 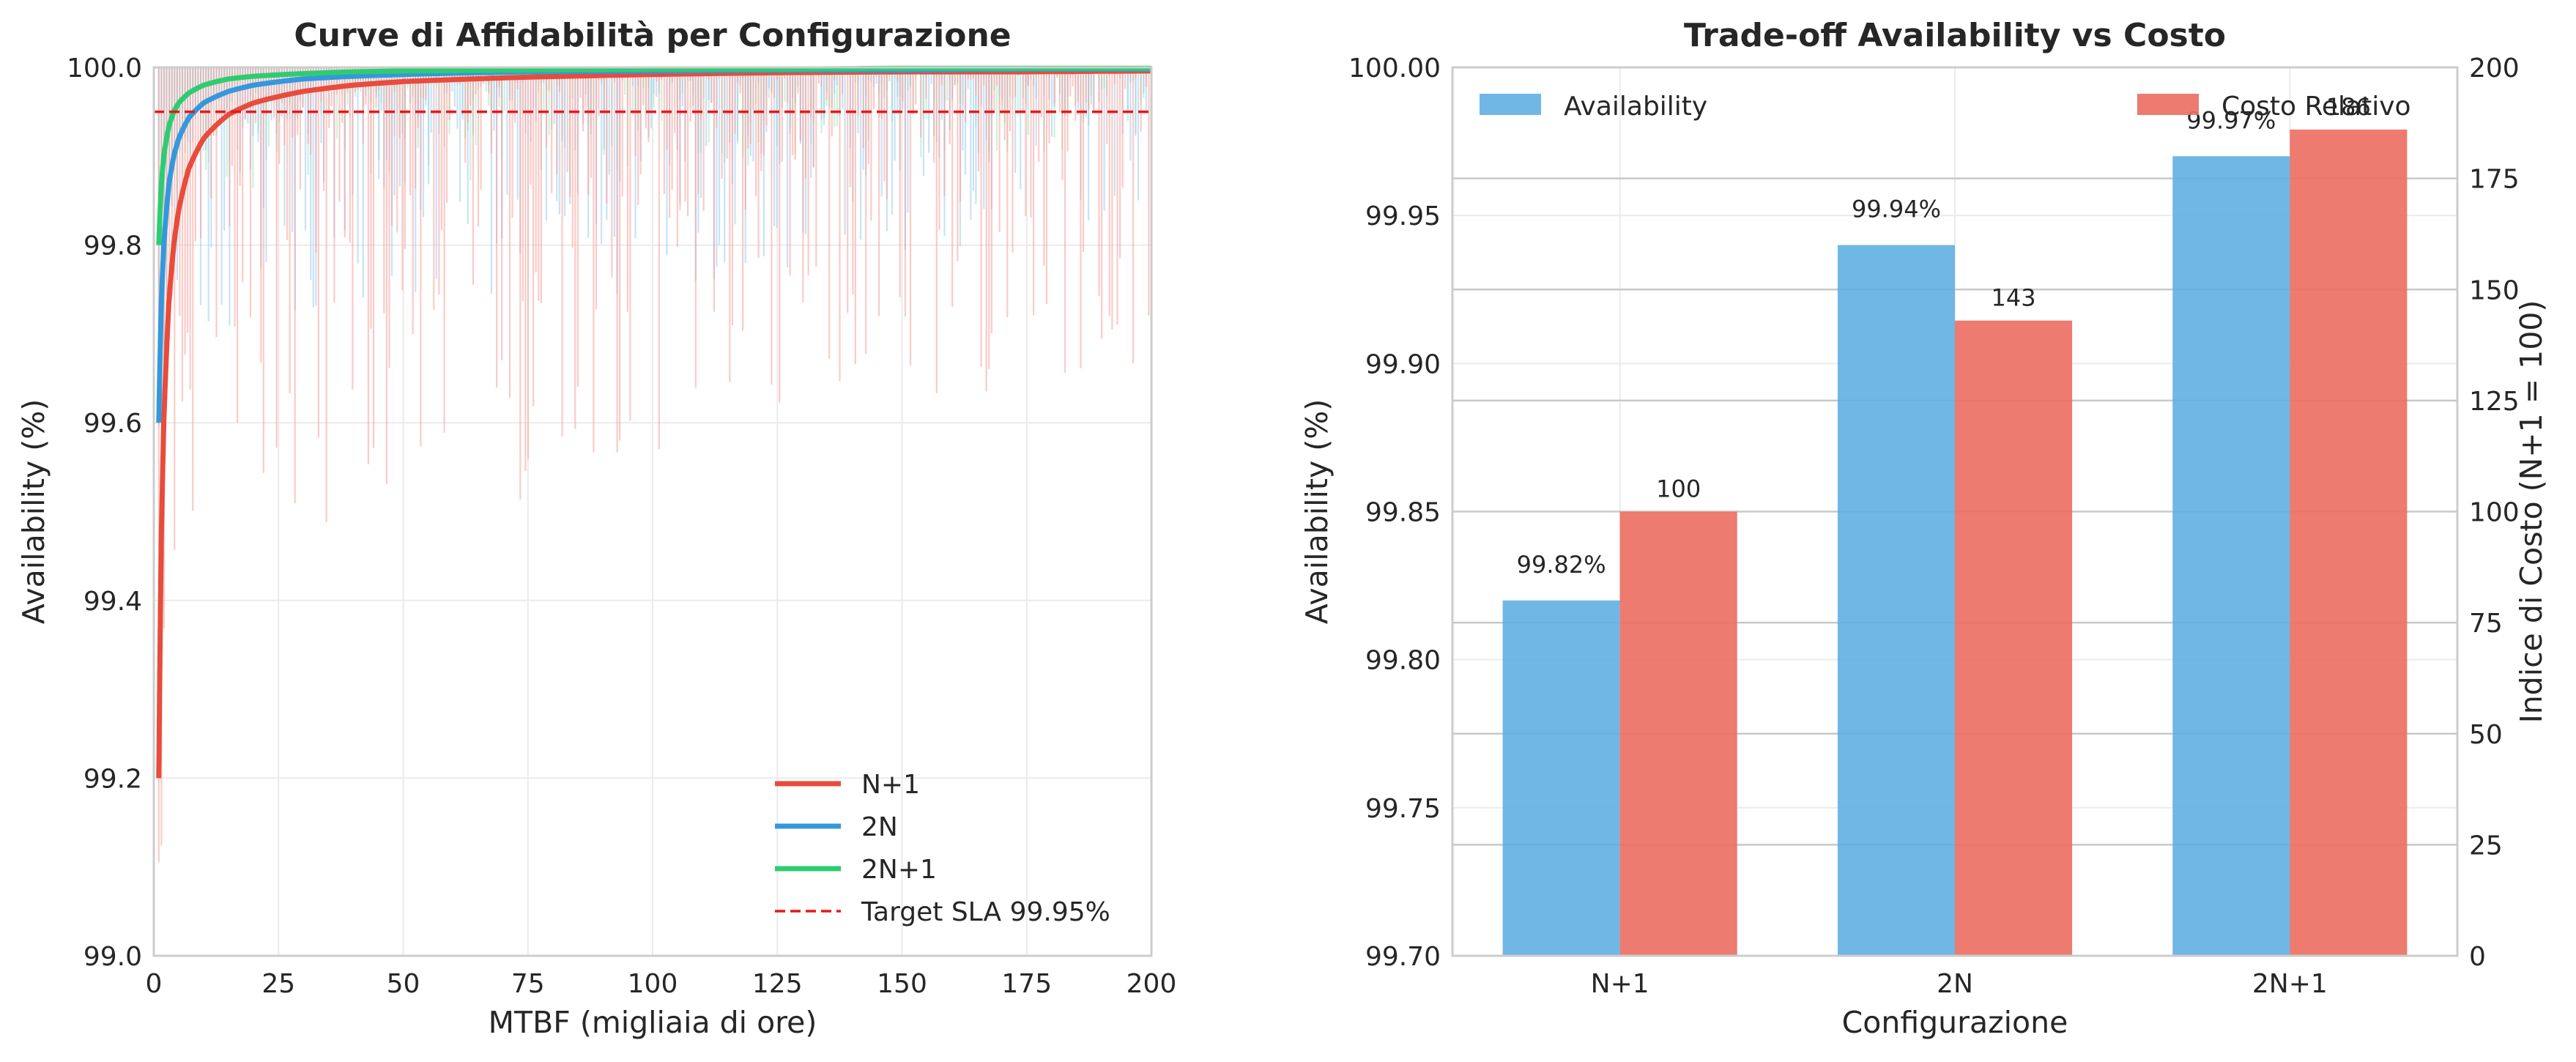 What do you see at coordinates (1403, 364) in the screenshot?
I see `y-tick-label-left: 99.90` at bounding box center [1403, 364].